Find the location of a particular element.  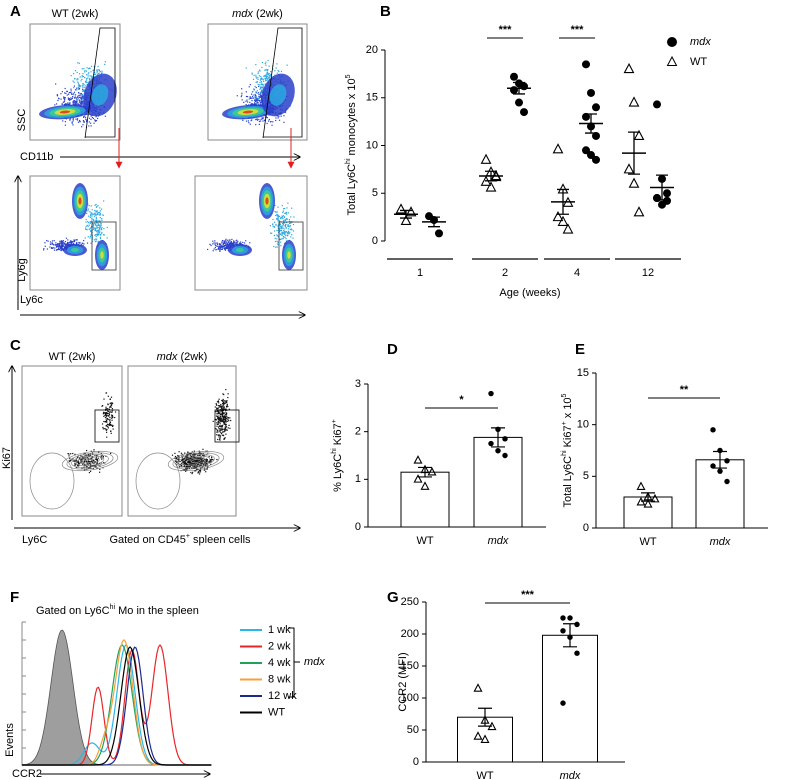

y-tick-label: 2 is located at coordinates (358, 432).